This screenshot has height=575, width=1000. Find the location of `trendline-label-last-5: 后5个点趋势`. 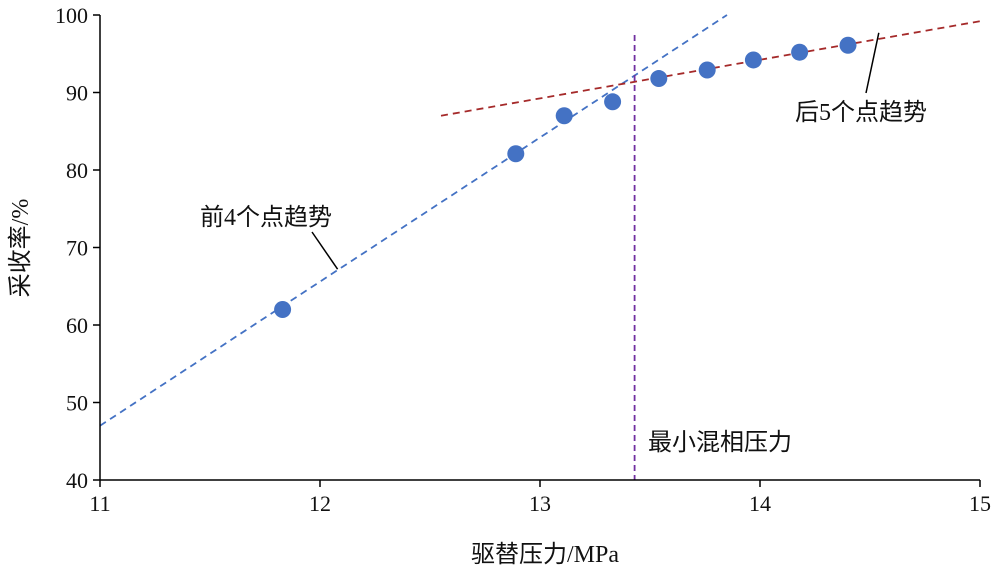

trendline-label-last-5: 后5个点趋势 is located at coordinates (861, 112).